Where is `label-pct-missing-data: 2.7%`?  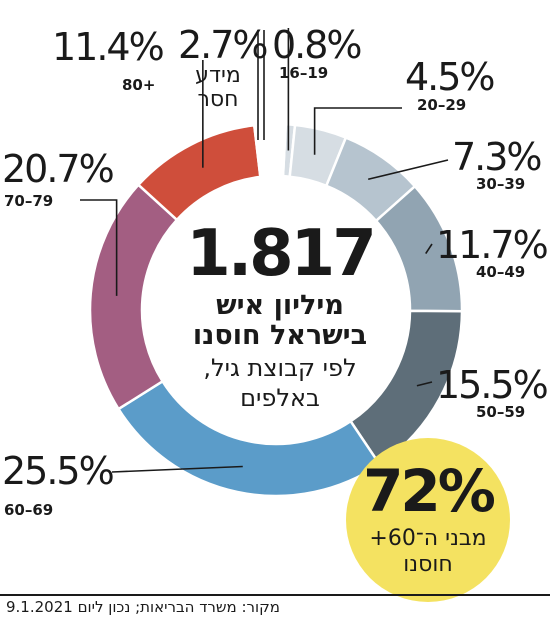
label-pct-missing-data: 2.7% is located at coordinates (223, 45).